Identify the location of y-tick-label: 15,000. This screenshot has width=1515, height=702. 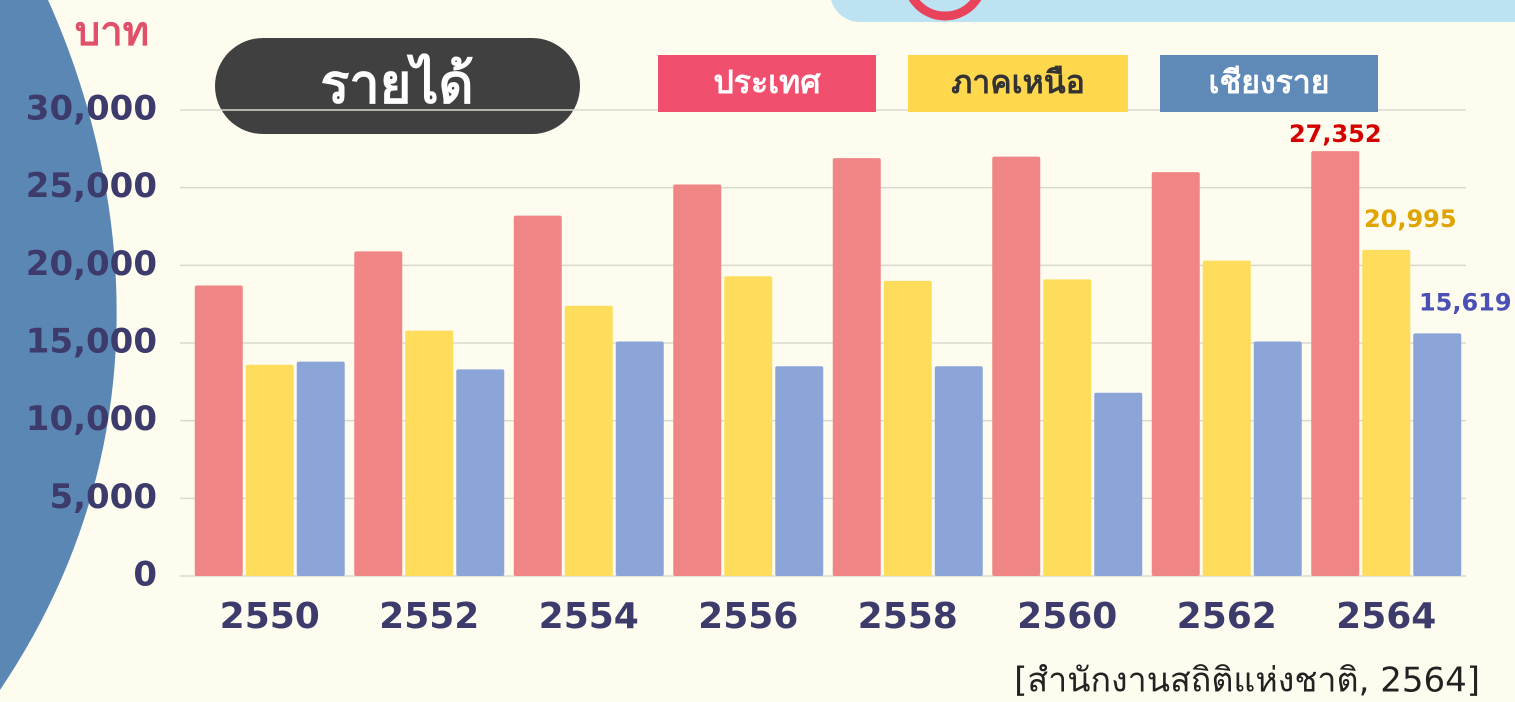
(91, 342).